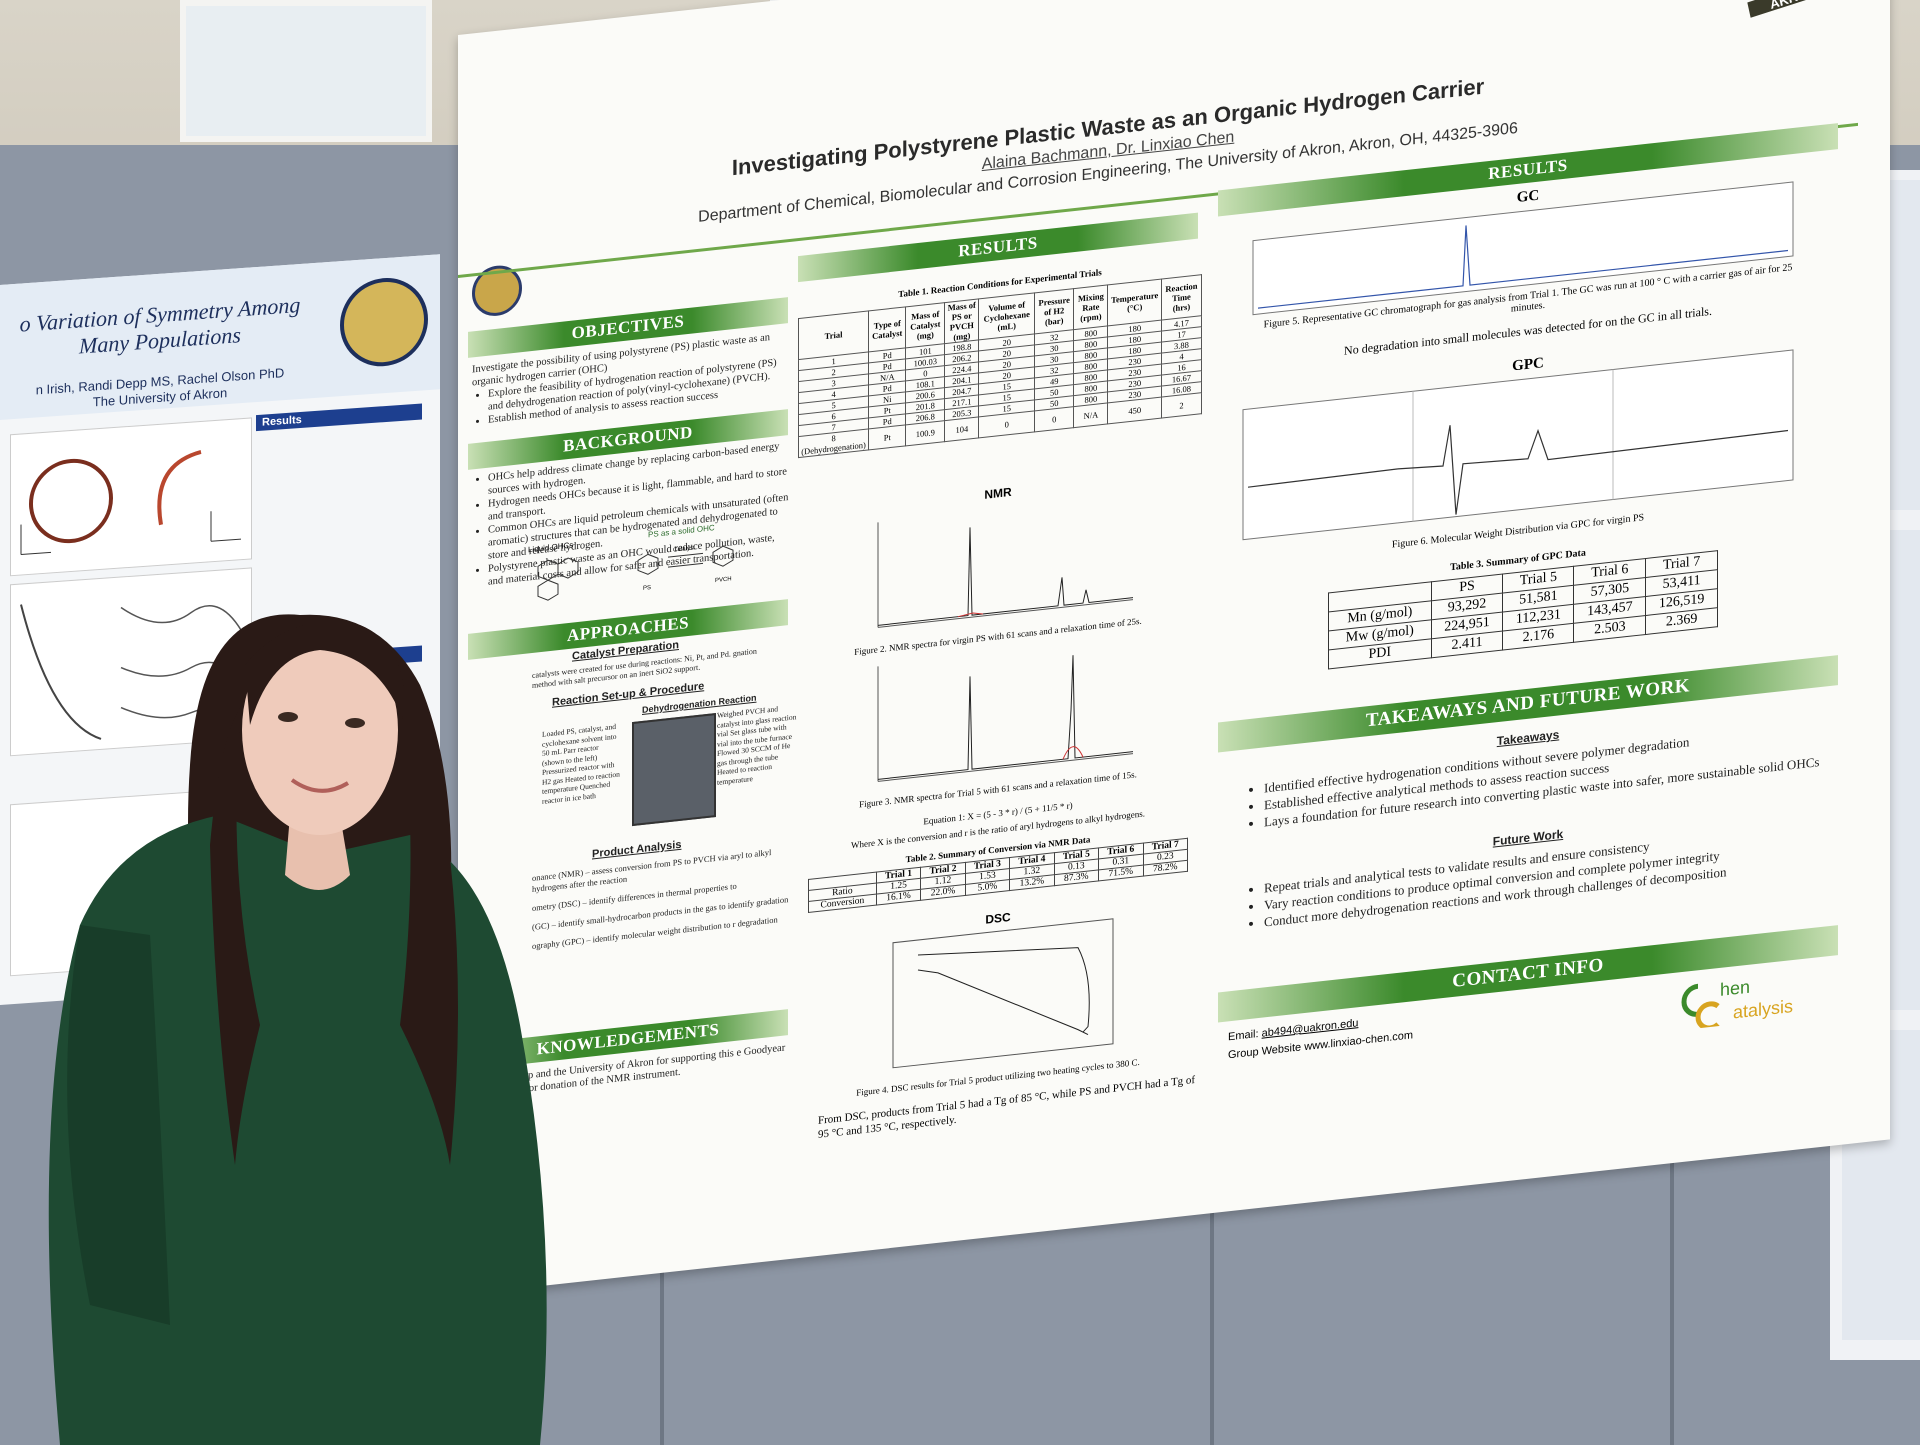 The width and height of the screenshot is (1920, 1445). I want to click on fig-label-pvch: PVCH, so click(723, 580).